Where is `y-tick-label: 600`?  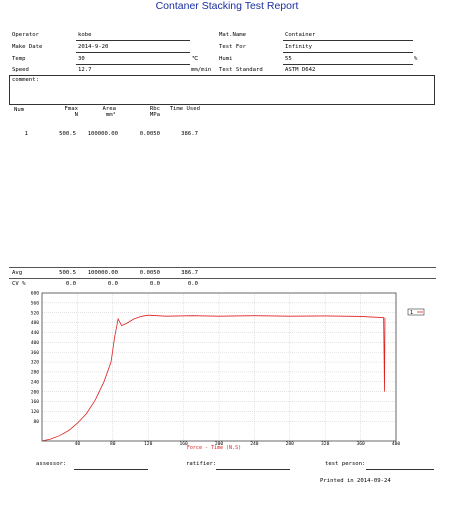
y-tick-label: 600 is located at coordinates (35, 294).